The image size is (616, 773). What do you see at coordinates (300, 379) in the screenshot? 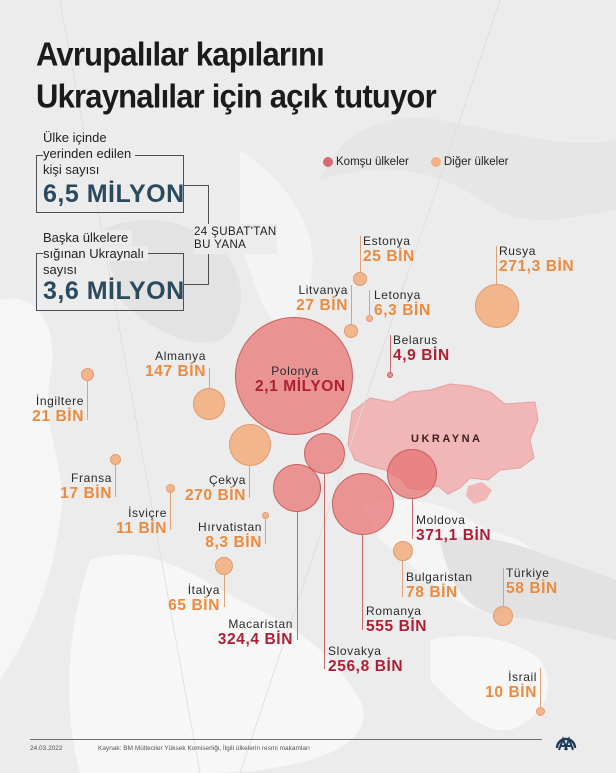
I see `label-polonya: Polonya 2,1 MİLYON` at bounding box center [300, 379].